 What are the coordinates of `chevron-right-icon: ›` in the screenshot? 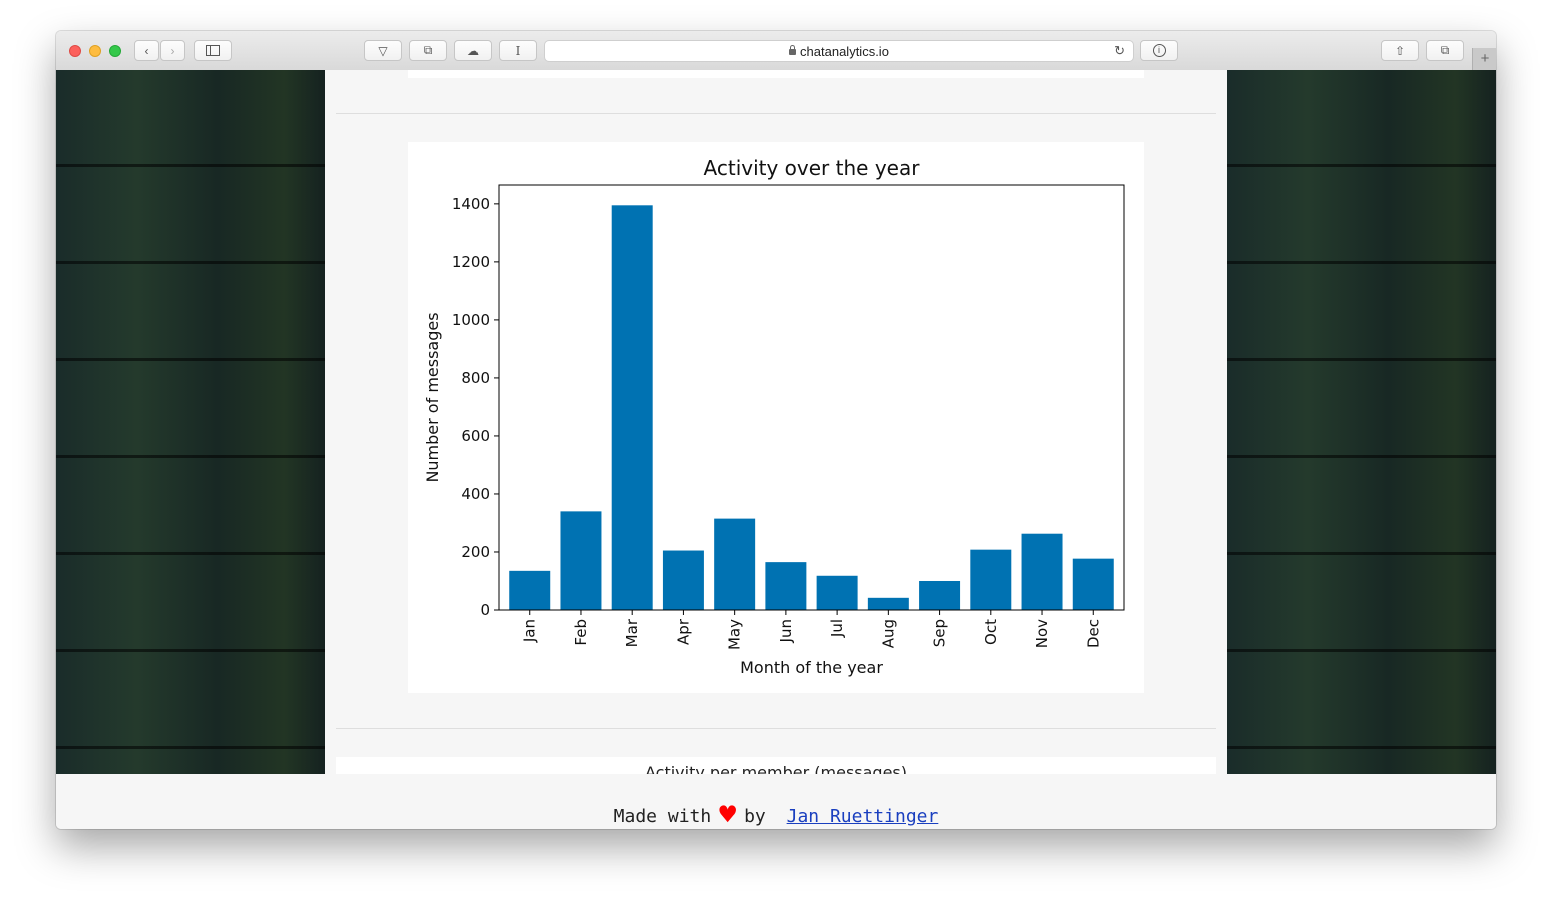 It's located at (172, 50).